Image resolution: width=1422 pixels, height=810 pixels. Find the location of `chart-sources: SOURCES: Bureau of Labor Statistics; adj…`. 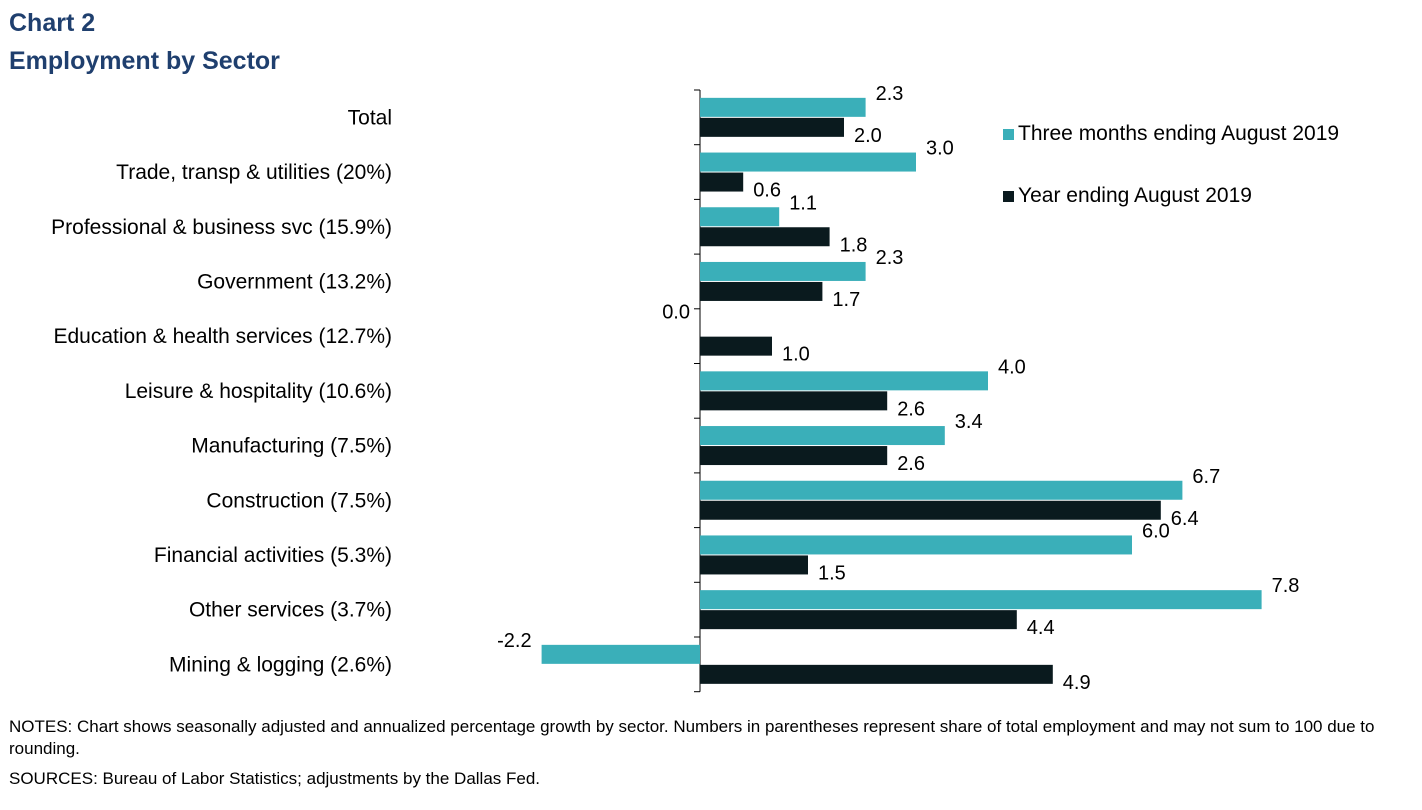

chart-sources: SOURCES: Bureau of Labor Statistics; adj… is located at coordinates (275, 778).